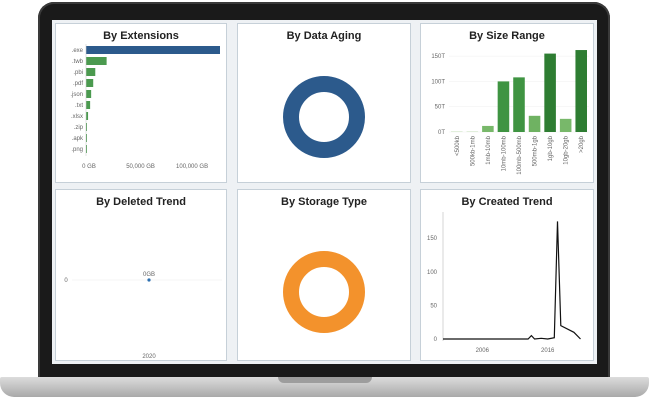 The width and height of the screenshot is (649, 401). What do you see at coordinates (78, 51) in the screenshot?
I see `category-label: .exe` at bounding box center [78, 51].